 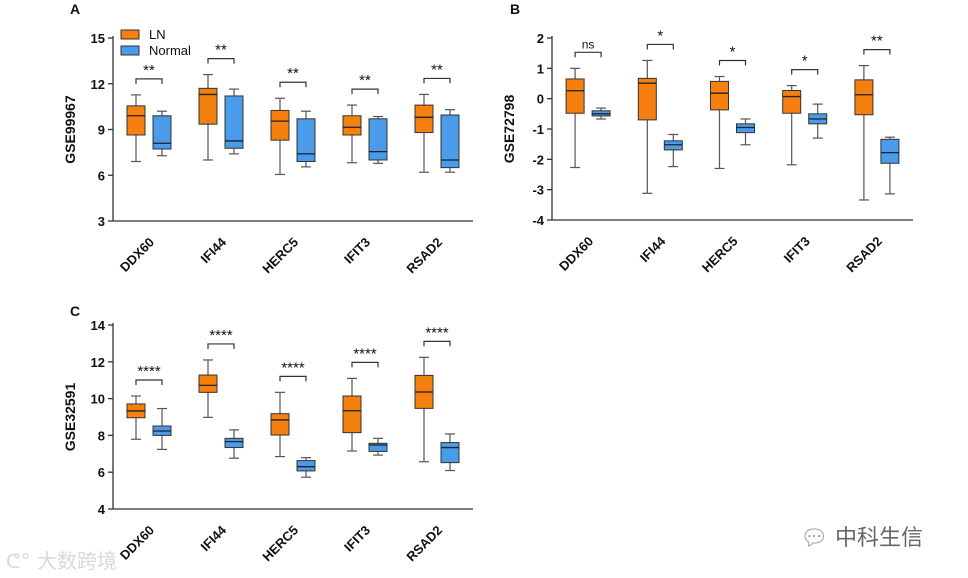 What do you see at coordinates (70, 417) in the screenshot?
I see `panel-c-y-axis-title: GSE32591` at bounding box center [70, 417].